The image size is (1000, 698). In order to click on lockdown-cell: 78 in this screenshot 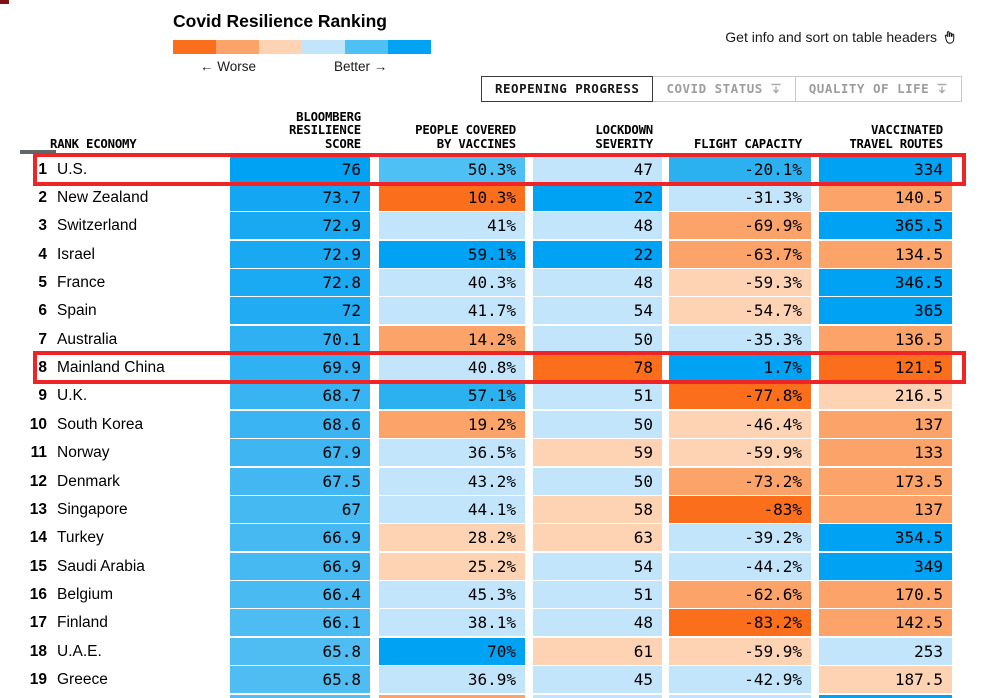, I will do `click(597, 368)`.